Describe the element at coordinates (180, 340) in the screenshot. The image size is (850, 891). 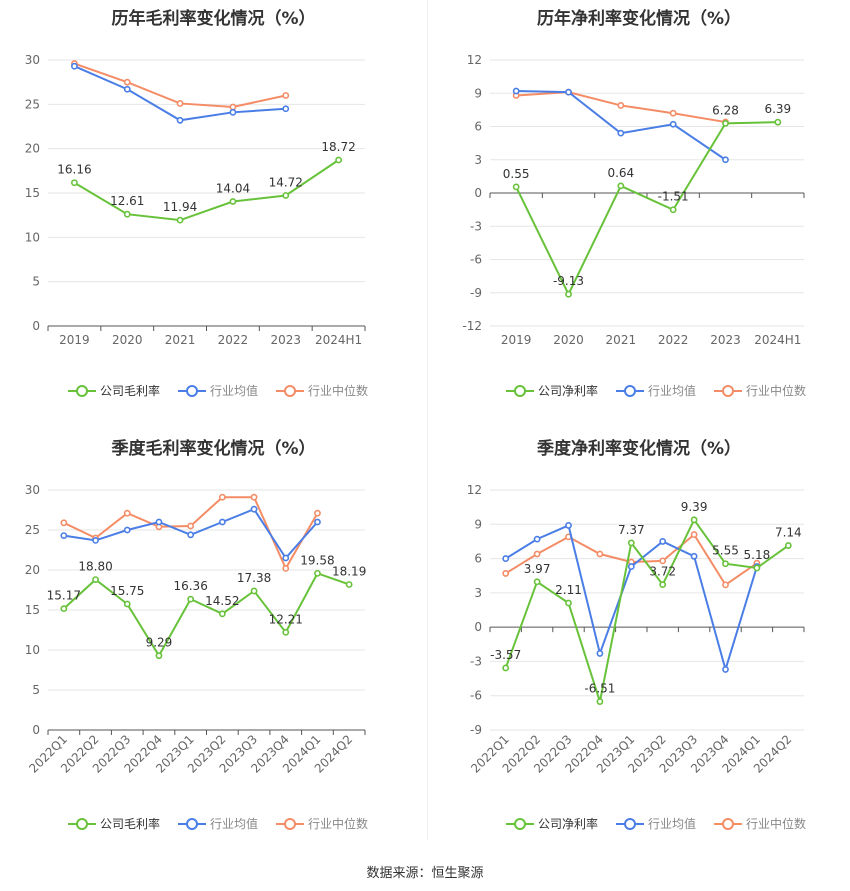
I see `x-tick-label: 2021` at that location.